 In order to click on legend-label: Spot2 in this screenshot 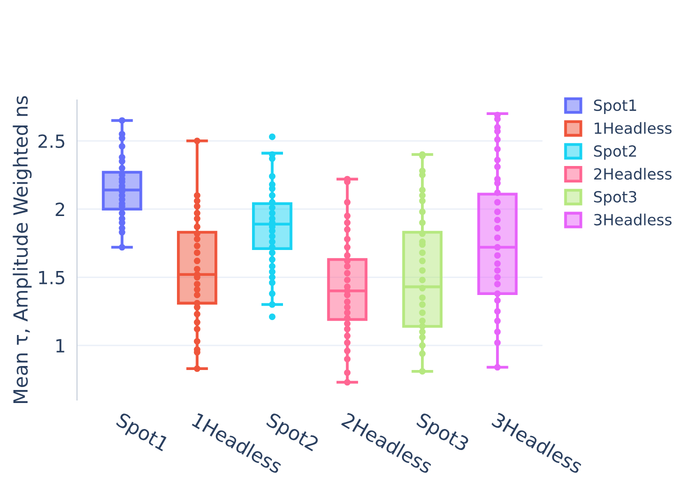, I will do `click(615, 152)`.